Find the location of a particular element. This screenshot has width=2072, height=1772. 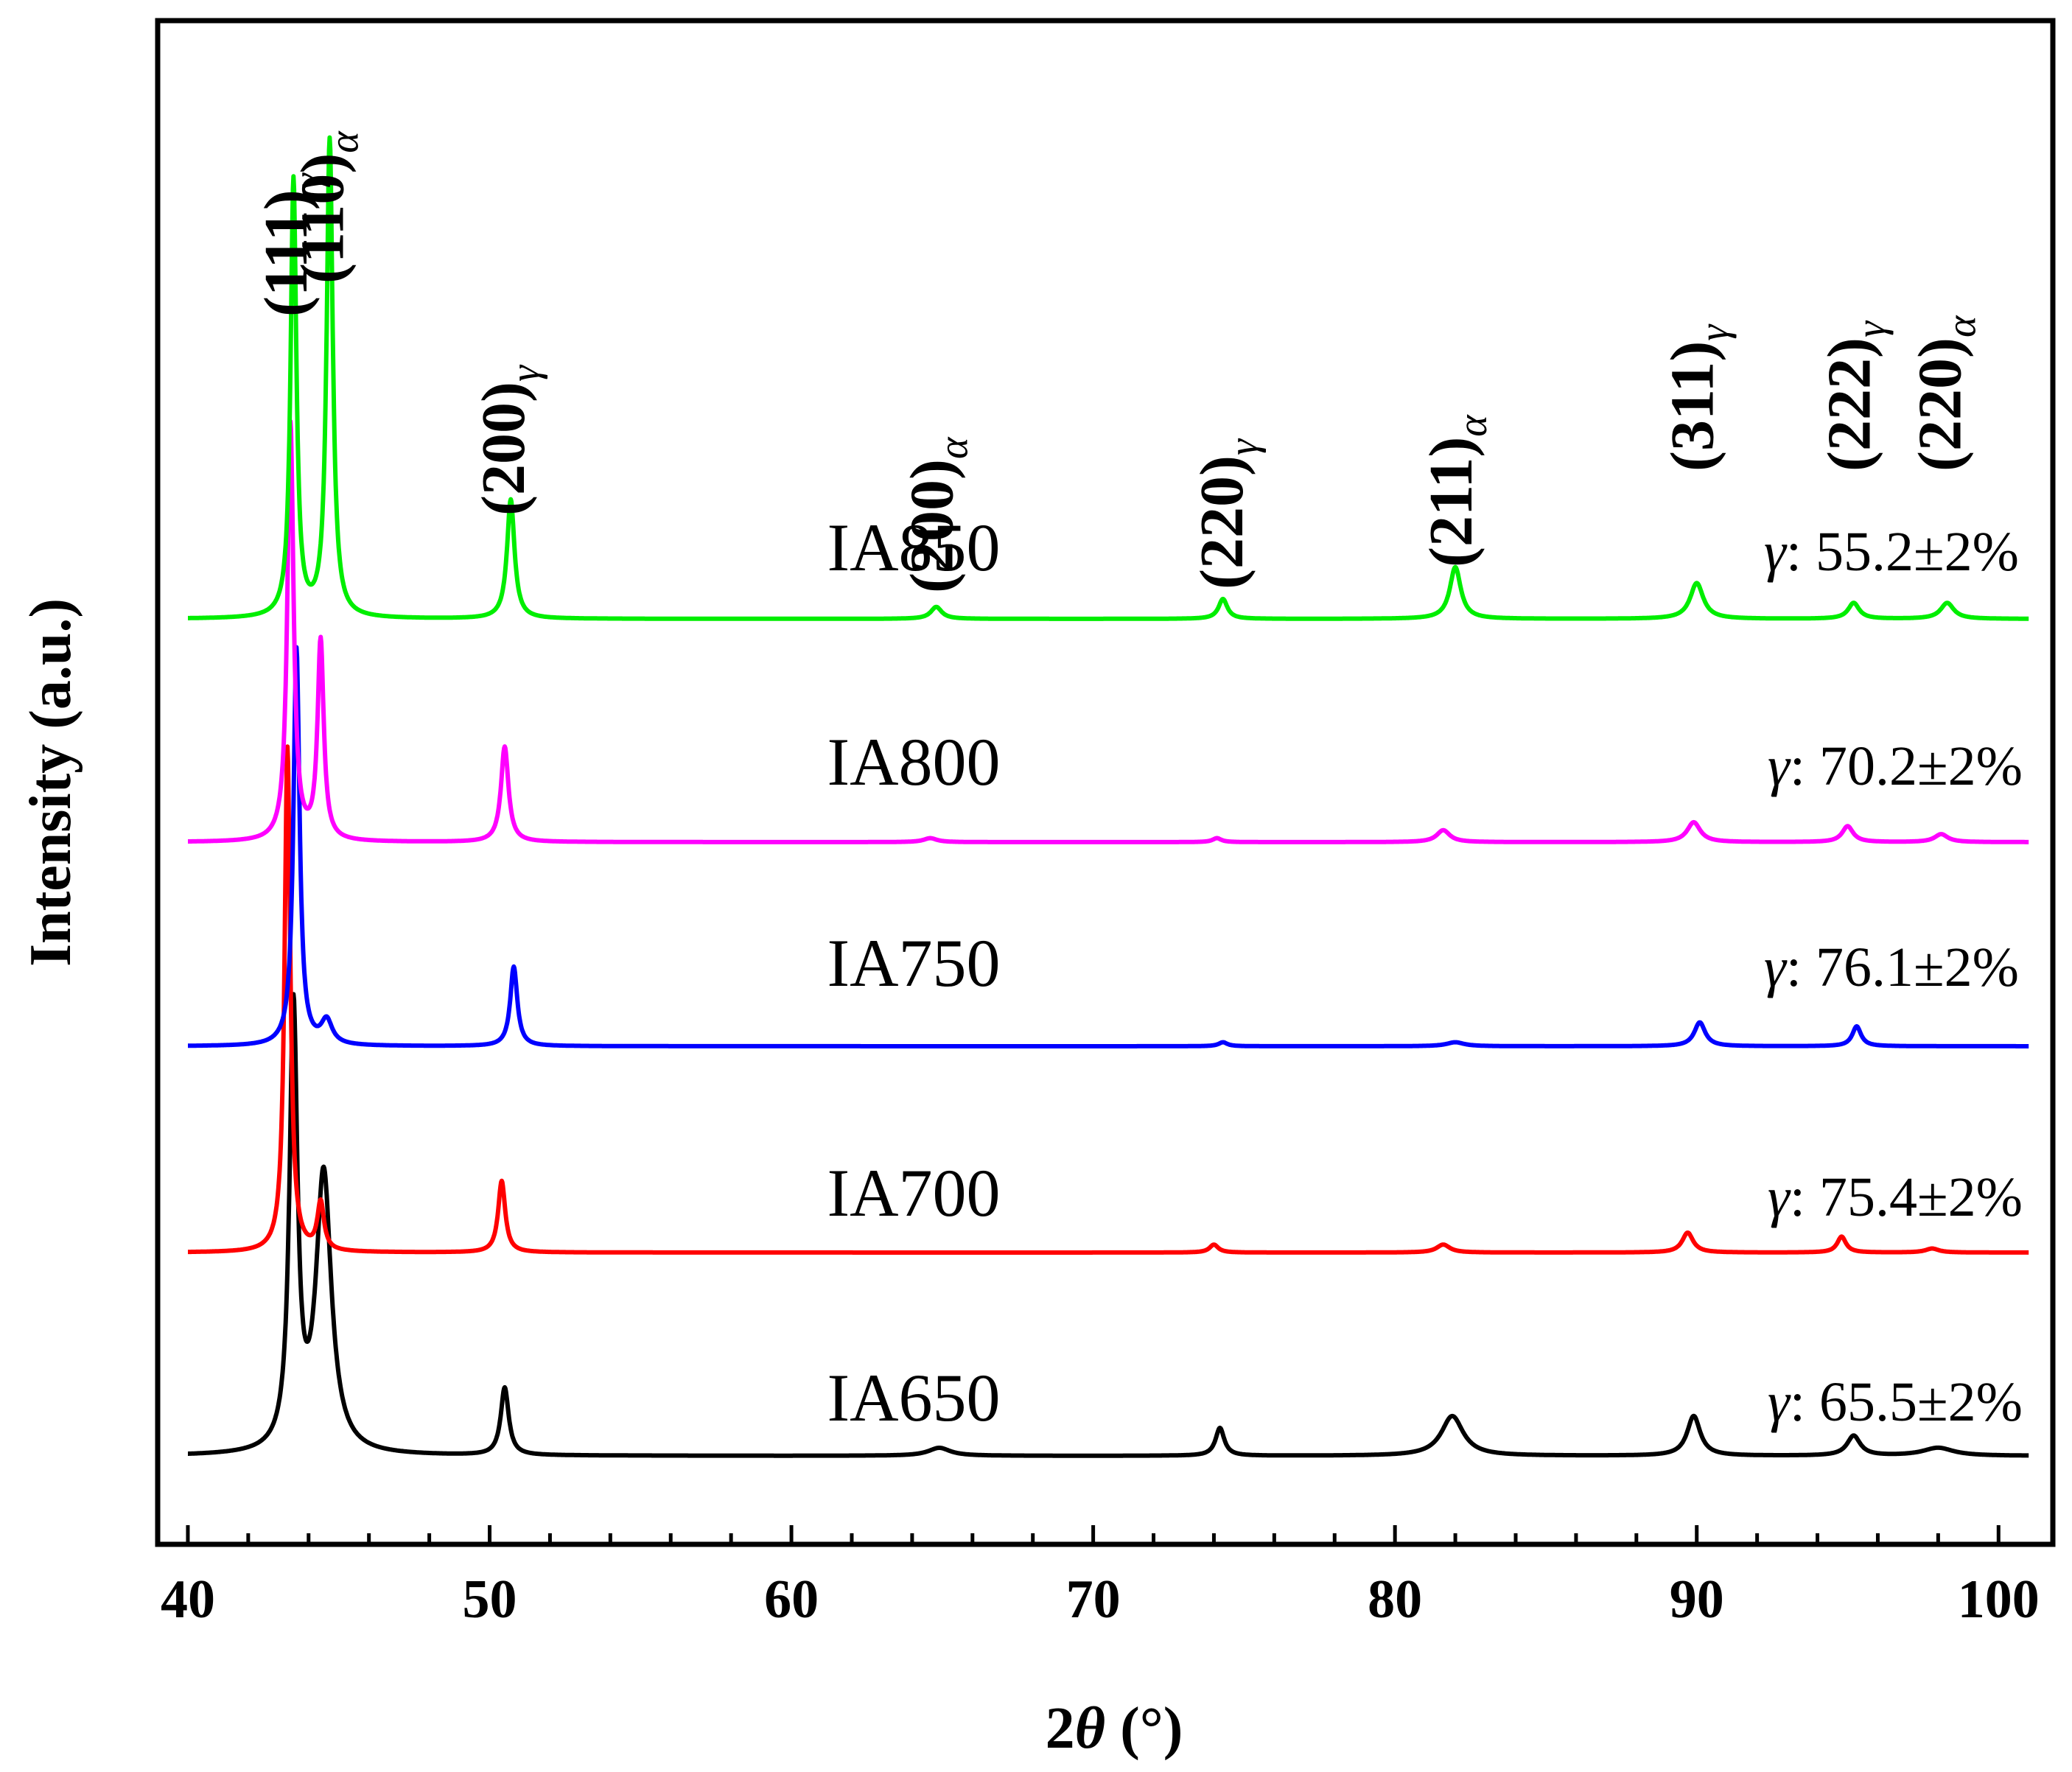

x-tick-label: 100 is located at coordinates (1999, 1600).